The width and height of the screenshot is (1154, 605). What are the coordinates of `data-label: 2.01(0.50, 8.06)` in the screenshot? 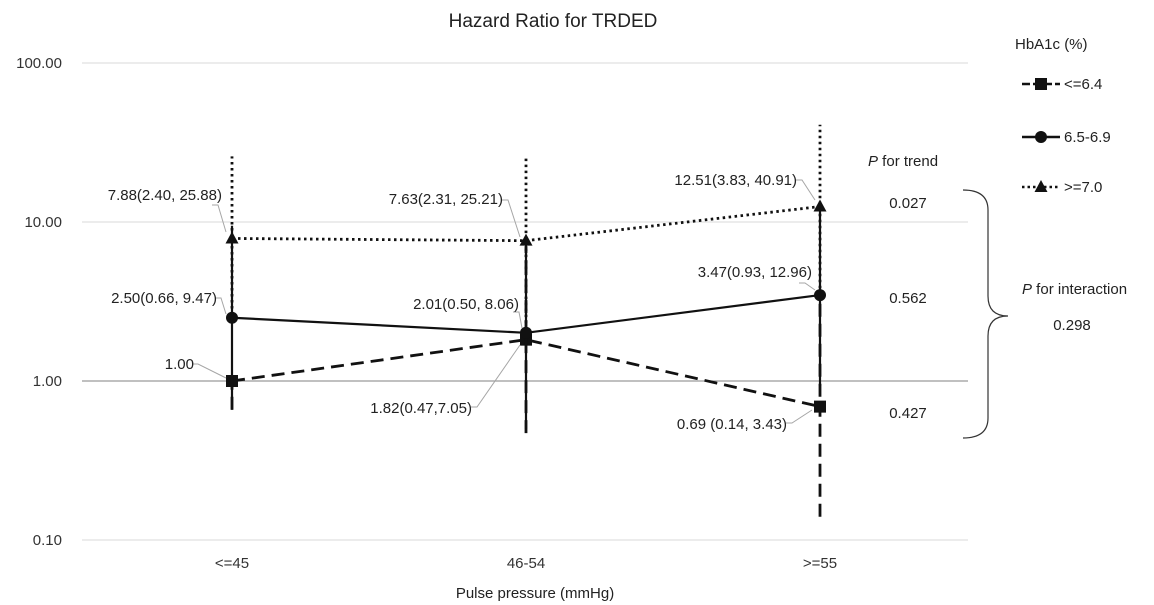 It's located at (466, 304).